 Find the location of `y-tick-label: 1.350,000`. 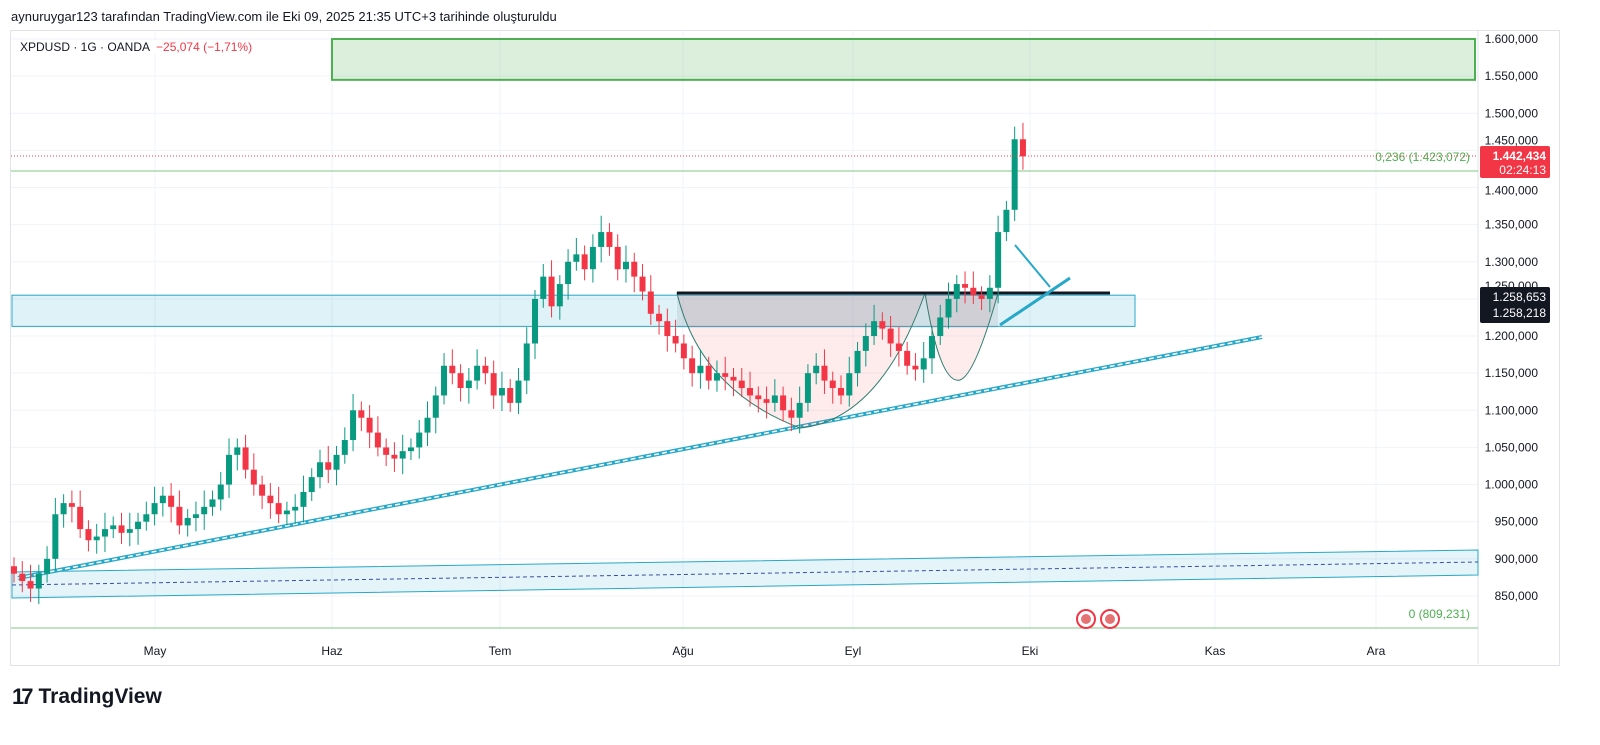

y-tick-label: 1.350,000 is located at coordinates (1512, 225).